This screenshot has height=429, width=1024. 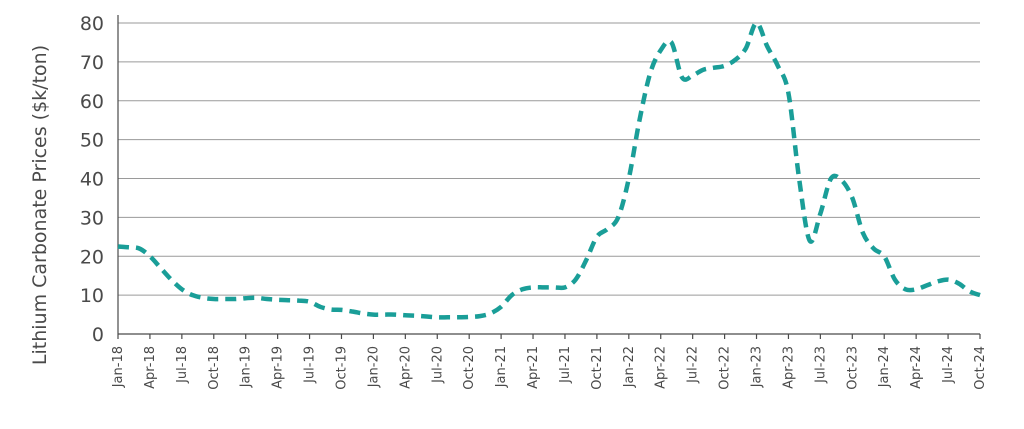 What do you see at coordinates (661, 367) in the screenshot?
I see `x-tick-label: Apr-22` at bounding box center [661, 367].